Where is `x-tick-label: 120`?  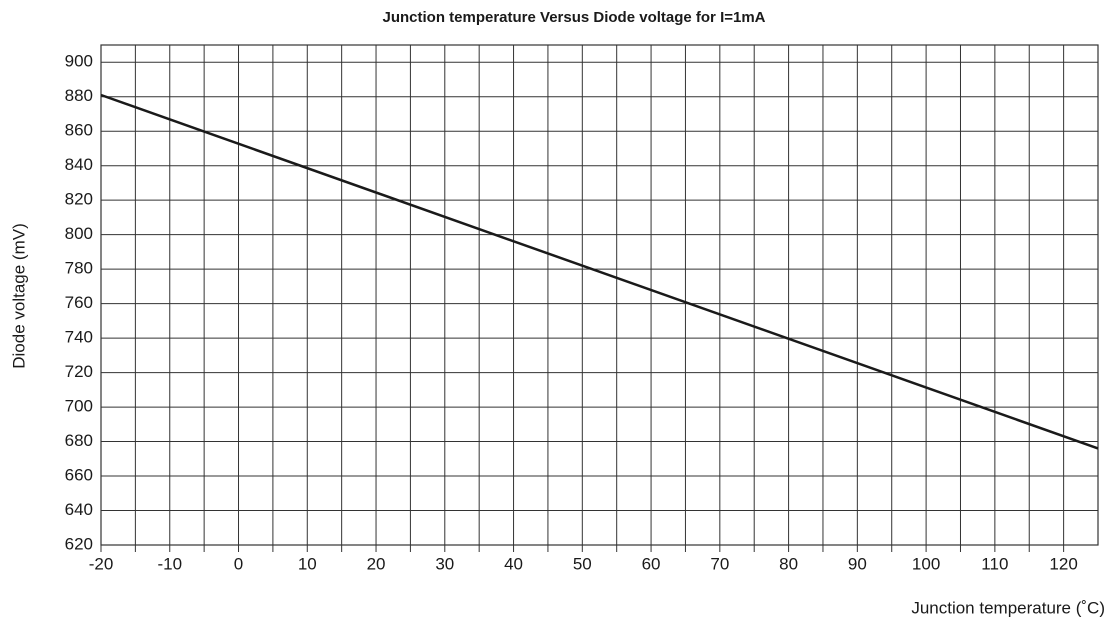
x-tick-label: 120 is located at coordinates (1063, 563).